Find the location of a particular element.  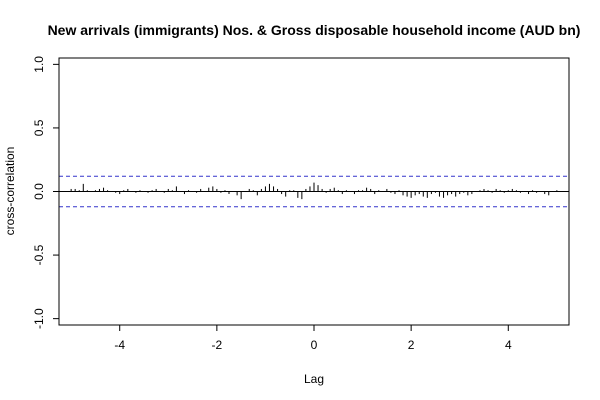

x-axis: -4 -2 0 2 4 is located at coordinates (313, 338).